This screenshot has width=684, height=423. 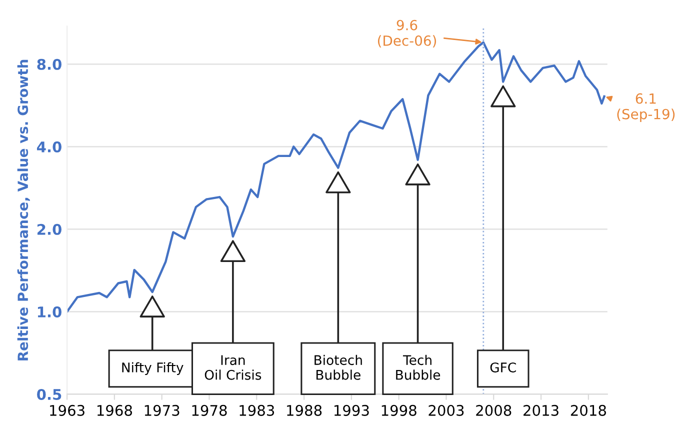 I want to click on annotation: GFC, so click(x=503, y=367).